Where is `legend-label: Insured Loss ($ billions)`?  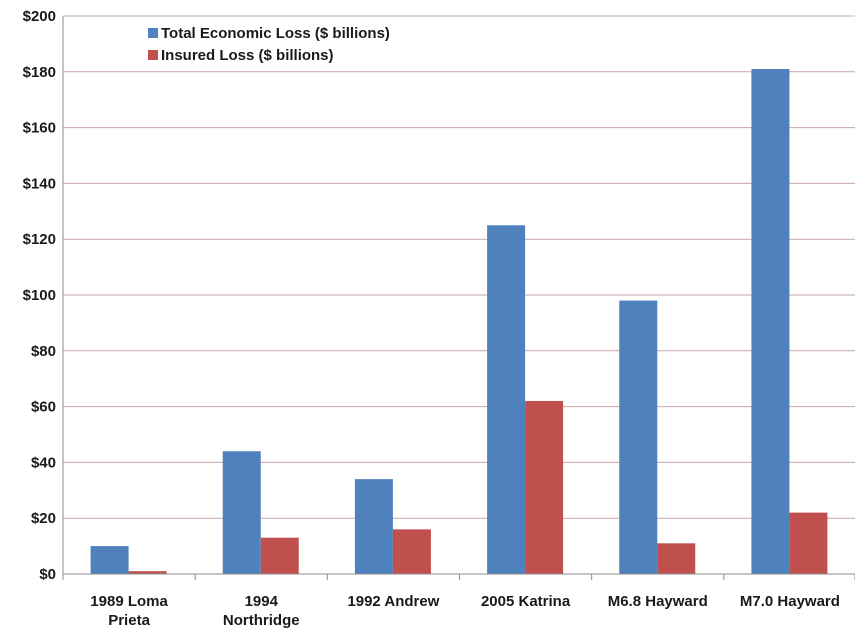
legend-label: Insured Loss ($ billions) is located at coordinates (247, 55).